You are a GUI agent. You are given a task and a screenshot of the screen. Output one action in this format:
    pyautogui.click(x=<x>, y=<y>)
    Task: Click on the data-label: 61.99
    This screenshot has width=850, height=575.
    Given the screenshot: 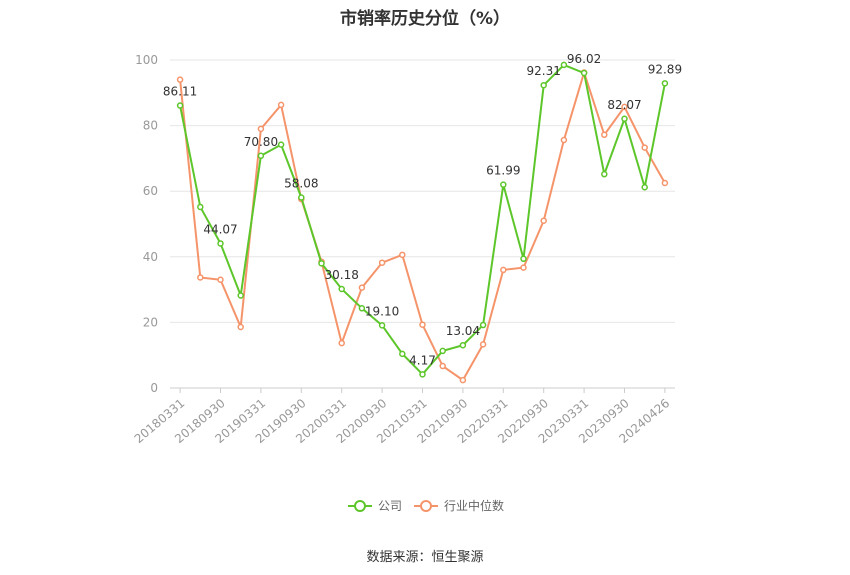 What is the action you would take?
    pyautogui.click(x=503, y=171)
    